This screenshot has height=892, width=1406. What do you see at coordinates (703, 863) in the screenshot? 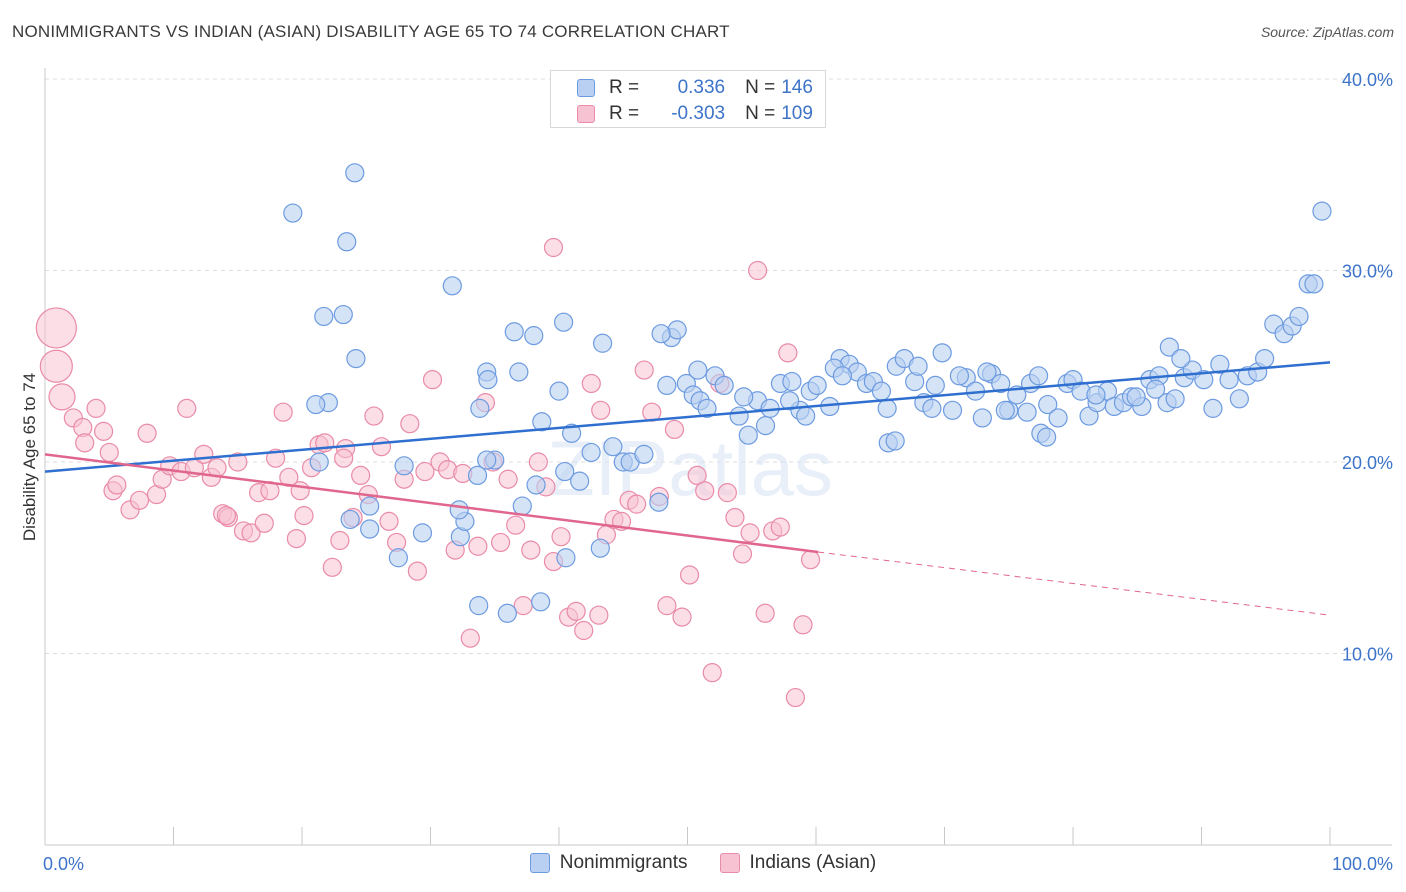
I see `series-legend: Nonimmigrants Indians (Asian)` at bounding box center [703, 863].